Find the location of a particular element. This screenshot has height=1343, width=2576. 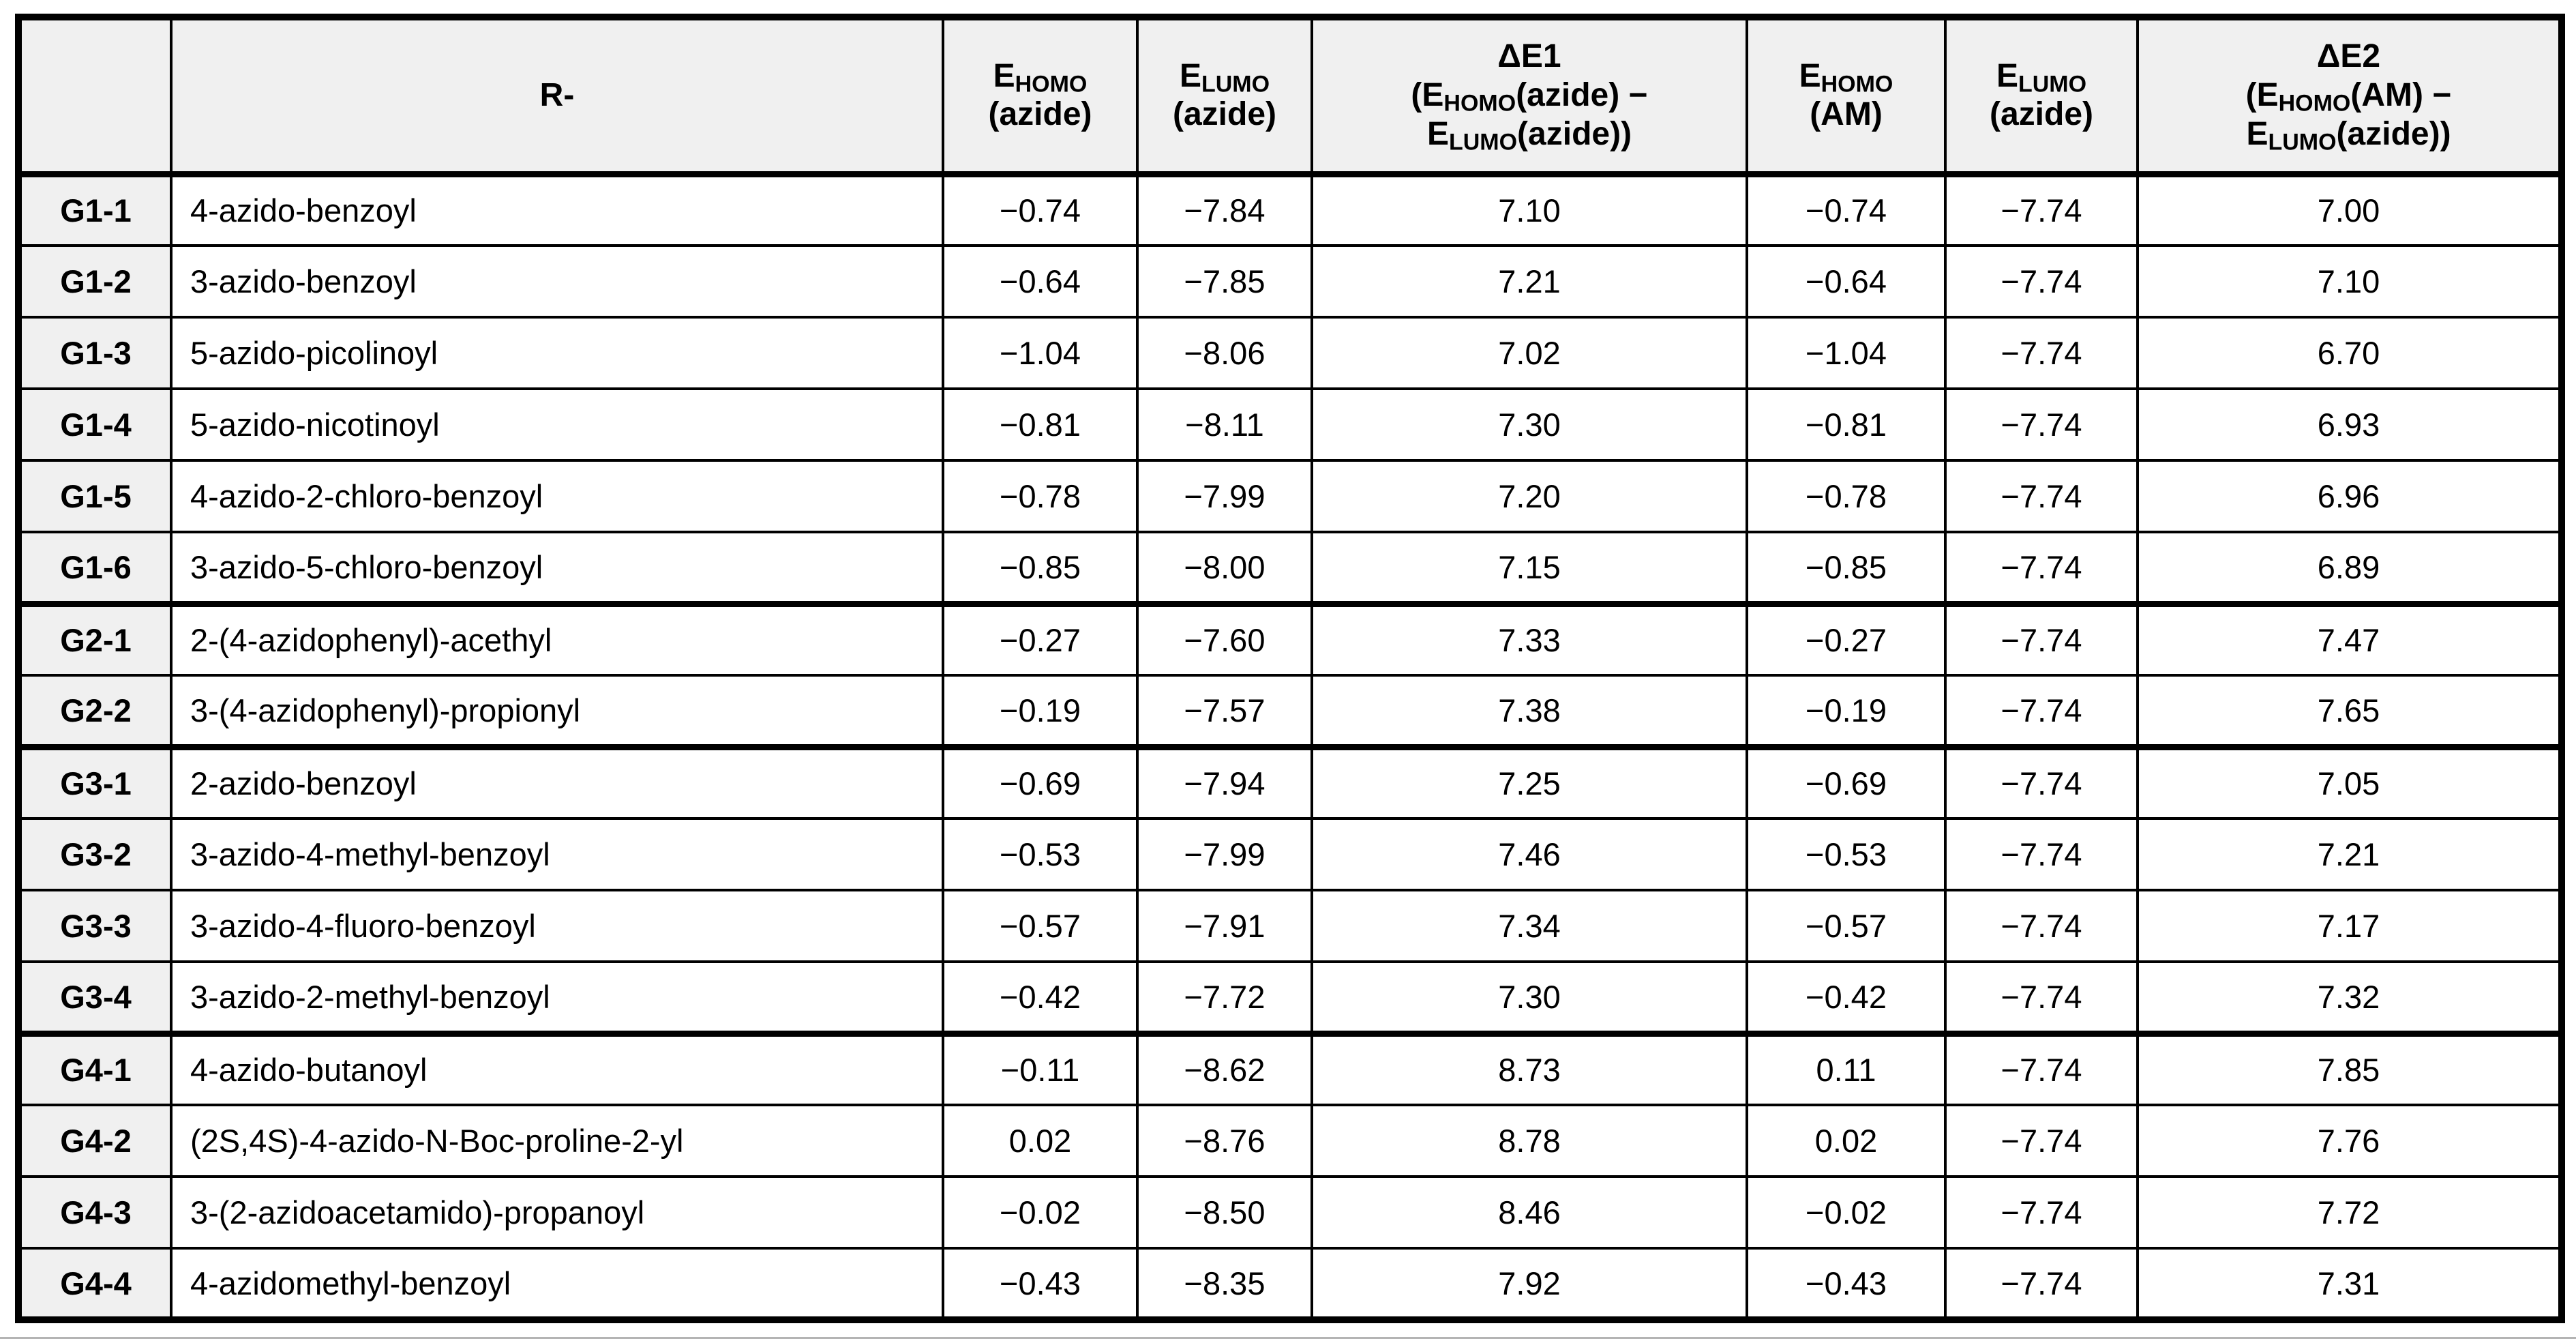

row-id: G4-4 is located at coordinates (95, 1284).